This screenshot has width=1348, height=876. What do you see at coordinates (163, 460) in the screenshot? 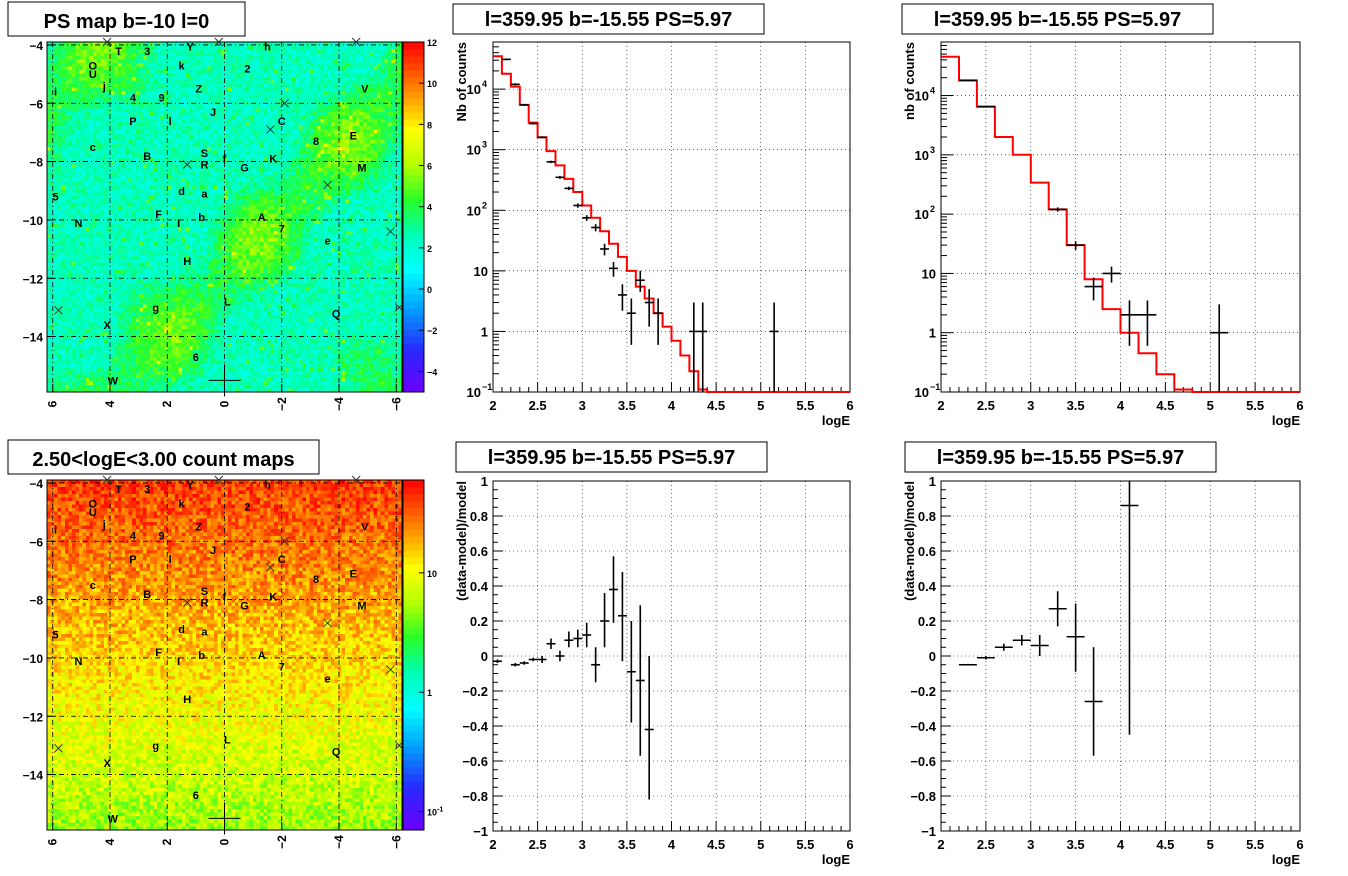
I see `map-title: 2.50<logE<3.00 count maps` at bounding box center [163, 460].